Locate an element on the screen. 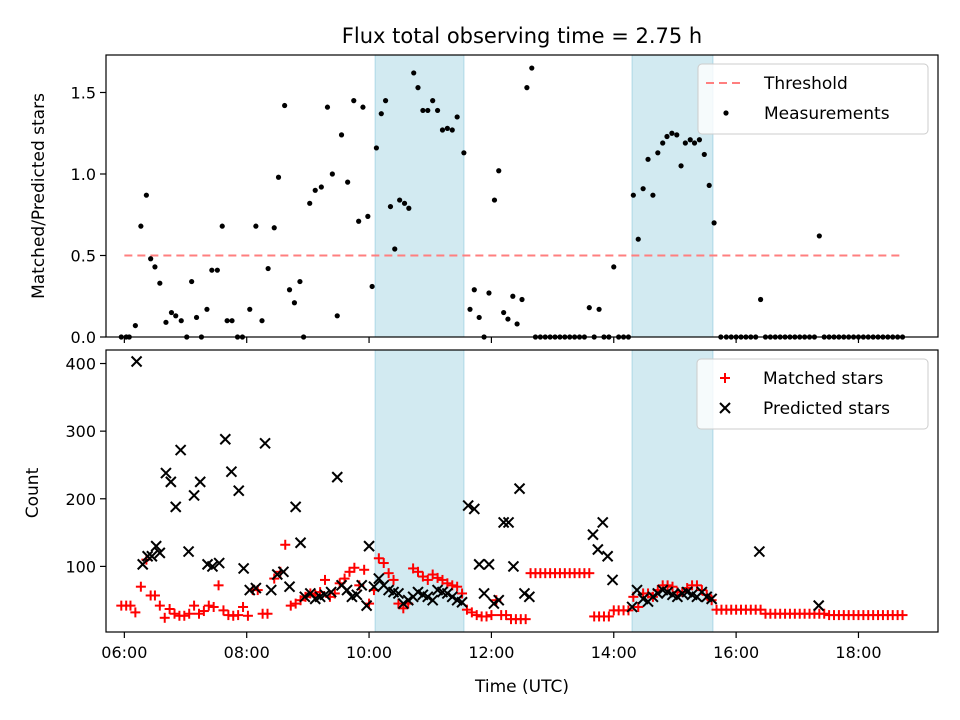 The width and height of the screenshot is (960, 720). bottom-y-ticks: 100 200 300 400 is located at coordinates (85, 465).